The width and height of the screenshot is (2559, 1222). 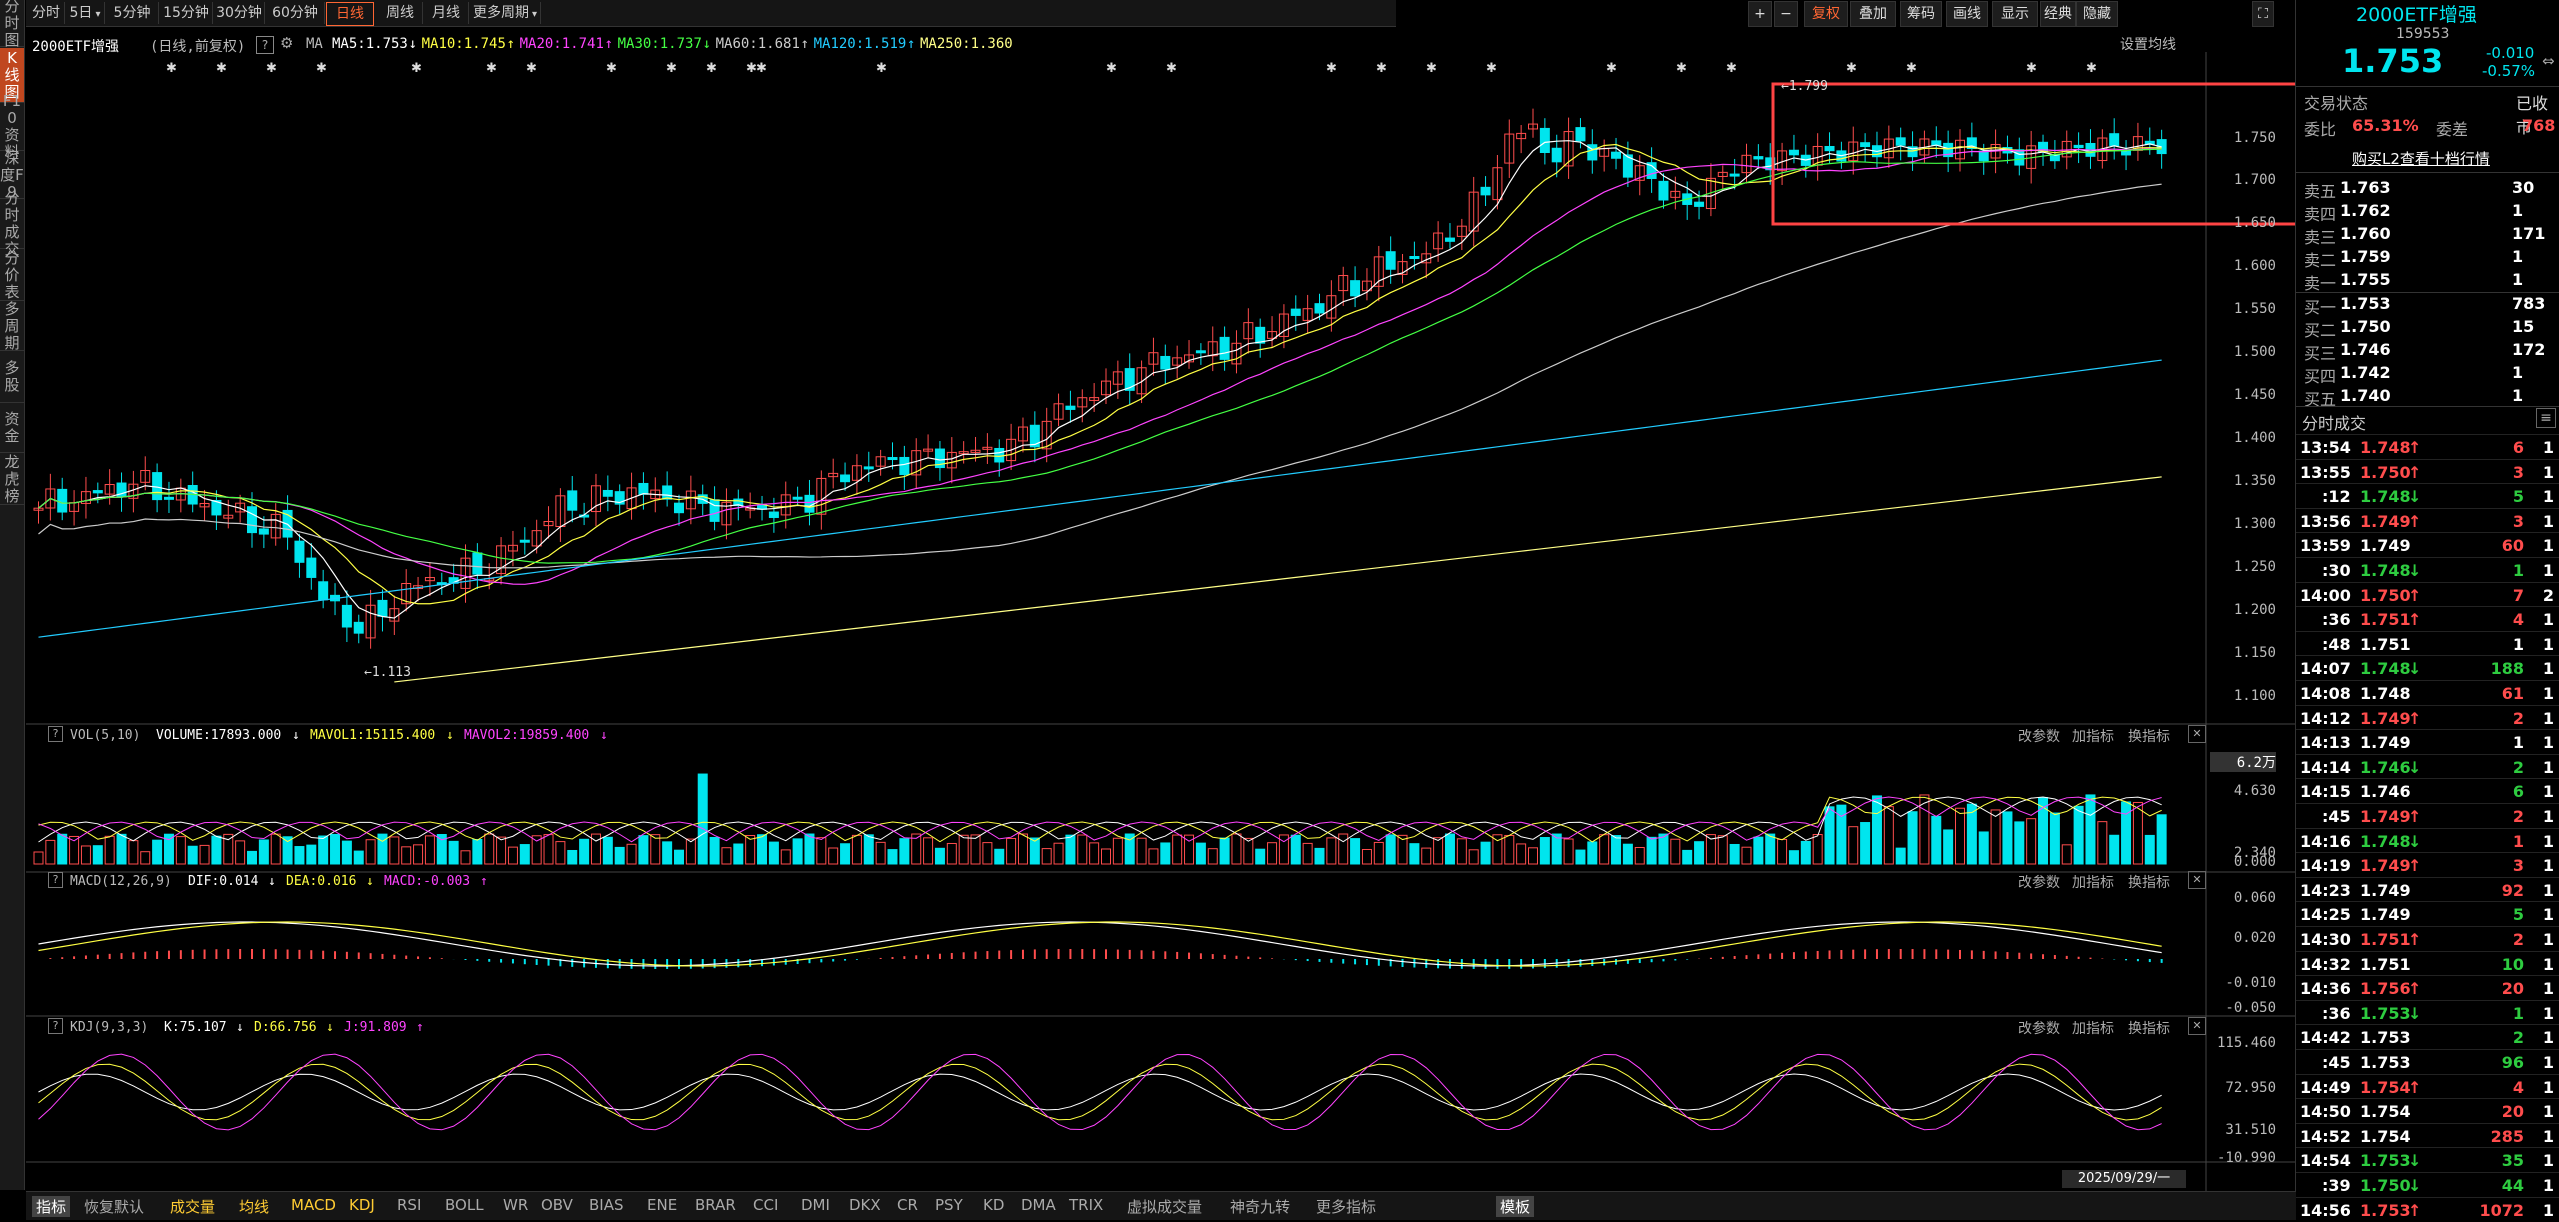 What do you see at coordinates (2058, 14) in the screenshot?
I see `toolbar-right-7: 经典` at bounding box center [2058, 14].